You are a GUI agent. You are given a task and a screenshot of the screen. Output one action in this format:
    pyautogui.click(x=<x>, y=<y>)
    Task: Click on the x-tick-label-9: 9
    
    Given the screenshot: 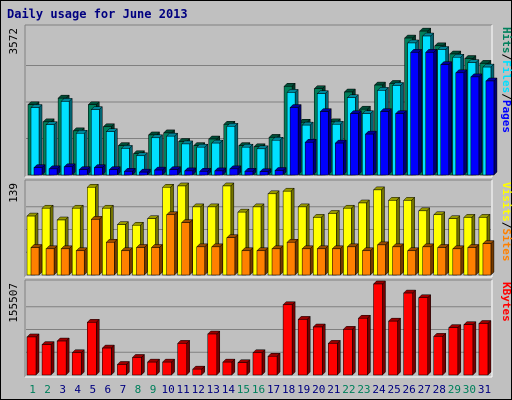 What is the action you would take?
    pyautogui.click(x=153, y=389)
    